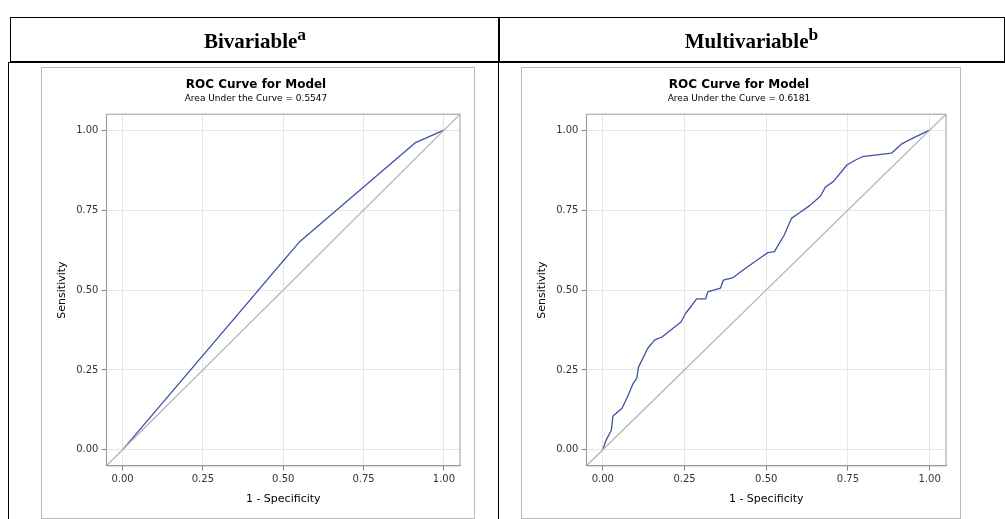 This screenshot has height=519, width=1005. Describe the element at coordinates (751, 39) in the screenshot. I see `text: Multivariable$^{b}$` at that location.